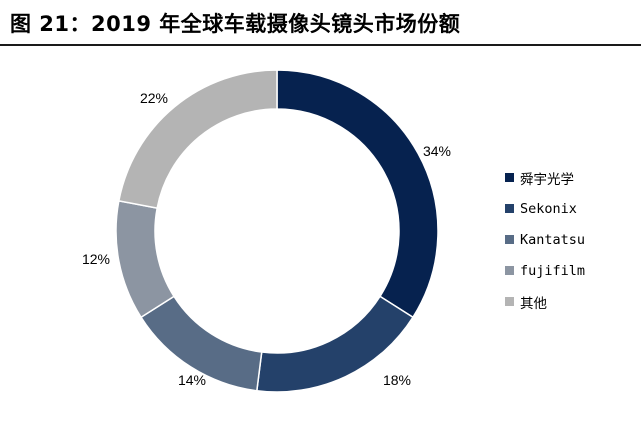 The width and height of the screenshot is (641, 422). What do you see at coordinates (553, 270) in the screenshot?
I see `legend-label-3: fujifilm` at bounding box center [553, 270].